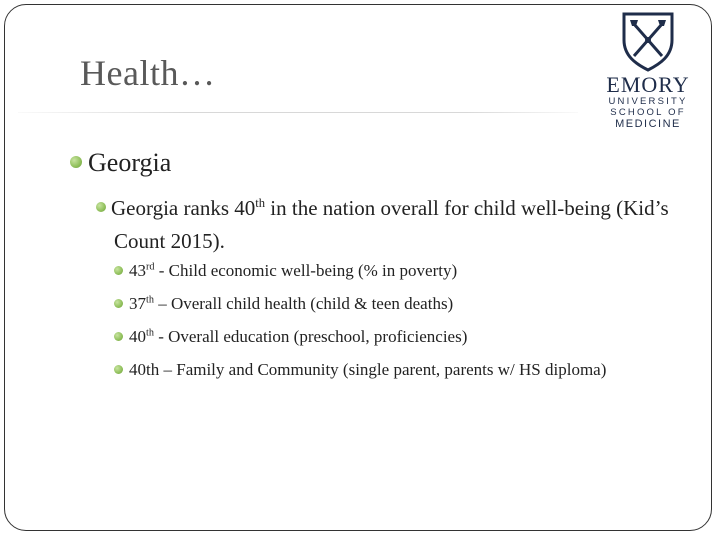 This screenshot has height=540, width=720. I want to click on rank-number: 43, so click(137, 270).